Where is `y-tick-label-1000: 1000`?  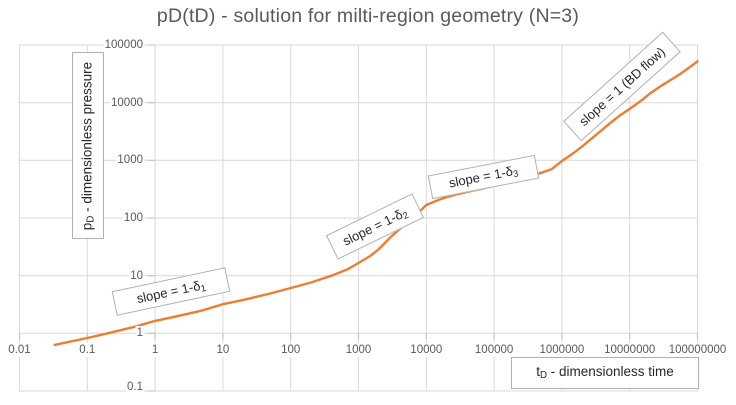 y-tick-label-1000: 1000 is located at coordinates (130, 160).